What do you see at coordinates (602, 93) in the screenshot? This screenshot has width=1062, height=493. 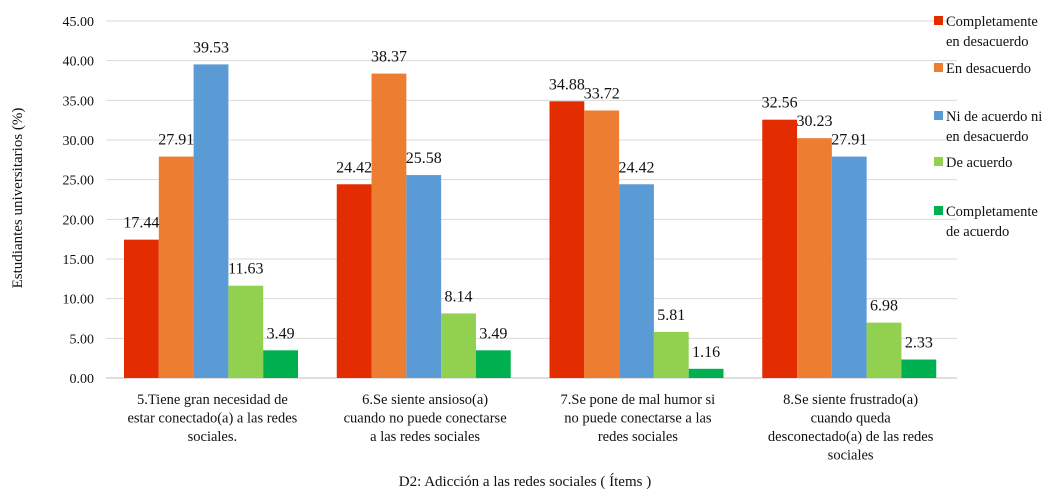 I see `data-label: 33.72` at bounding box center [602, 93].